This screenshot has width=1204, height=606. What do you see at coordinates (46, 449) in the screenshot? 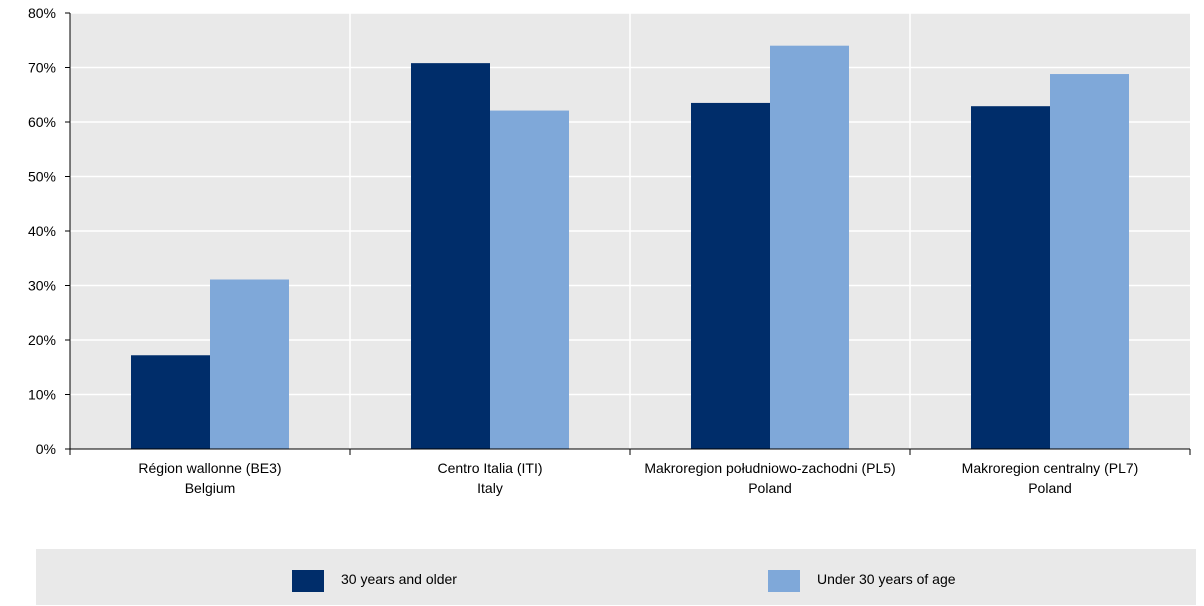
I see `y-tick-label: 0%` at bounding box center [46, 449].